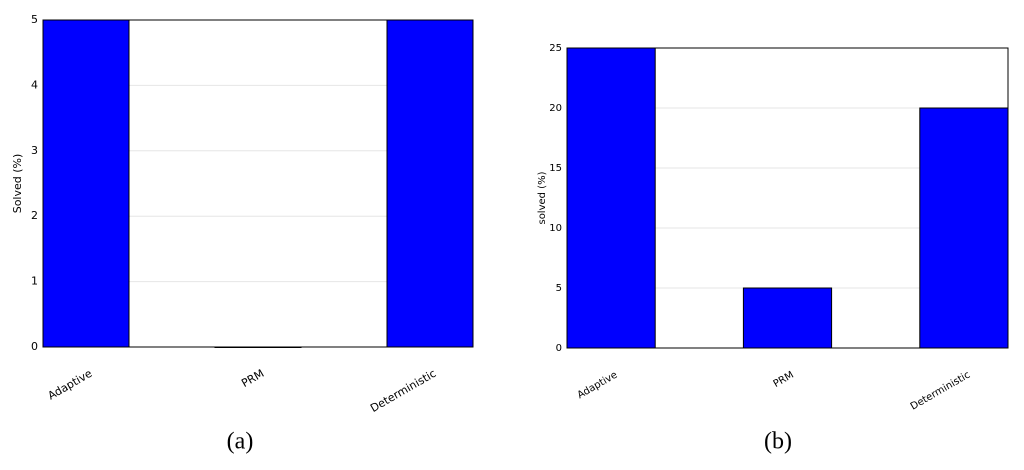  What do you see at coordinates (555, 228) in the screenshot?
I see `y-tick-label: 10` at bounding box center [555, 228].